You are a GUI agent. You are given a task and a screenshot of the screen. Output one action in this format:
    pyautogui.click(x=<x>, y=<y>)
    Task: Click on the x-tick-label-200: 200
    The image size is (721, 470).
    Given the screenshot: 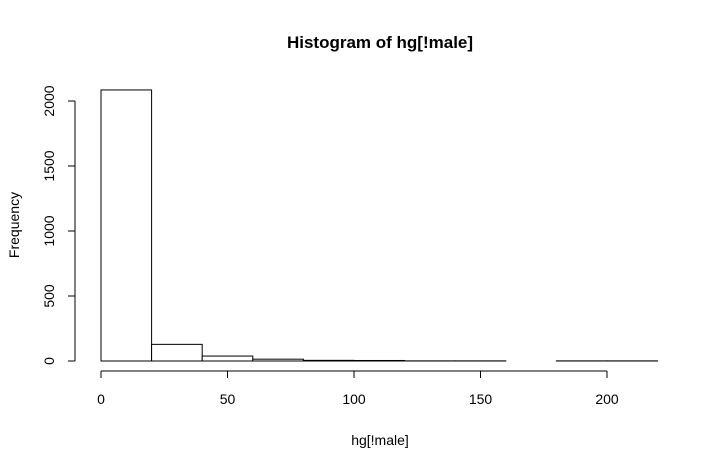 What is the action you would take?
    pyautogui.click(x=607, y=399)
    